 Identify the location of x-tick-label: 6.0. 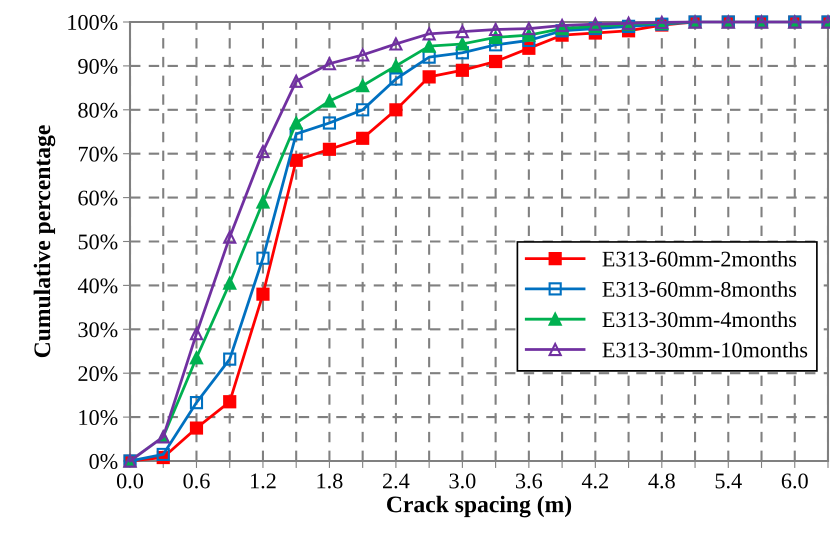
(795, 481).